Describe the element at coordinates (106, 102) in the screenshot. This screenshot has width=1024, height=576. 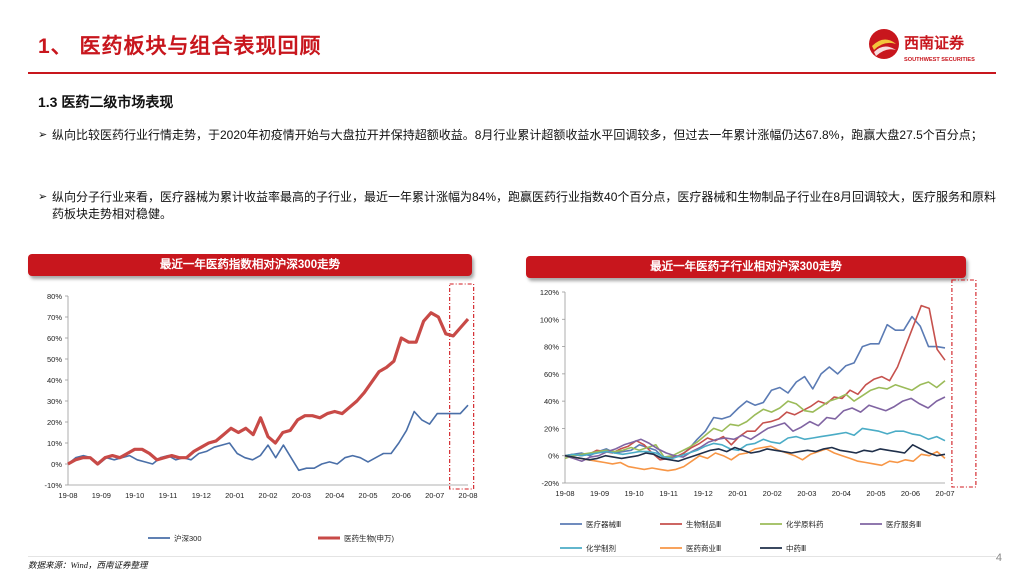
I see `section-title: 1.3 医药二级市场表现` at that location.